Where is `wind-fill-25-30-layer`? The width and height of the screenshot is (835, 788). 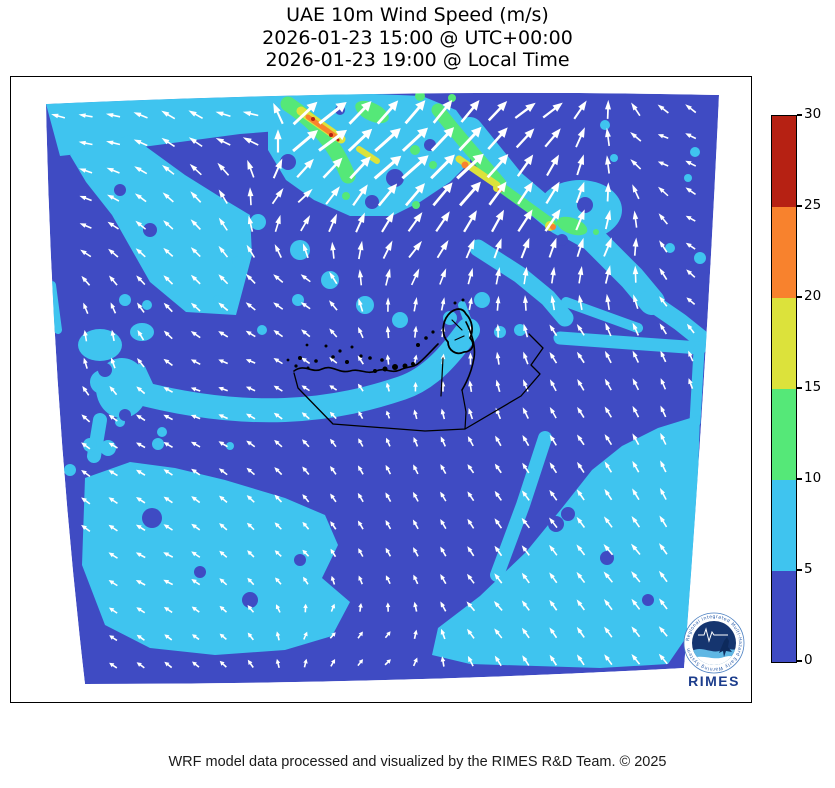
wind-fill-25-30-layer is located at coordinates (325, 129).